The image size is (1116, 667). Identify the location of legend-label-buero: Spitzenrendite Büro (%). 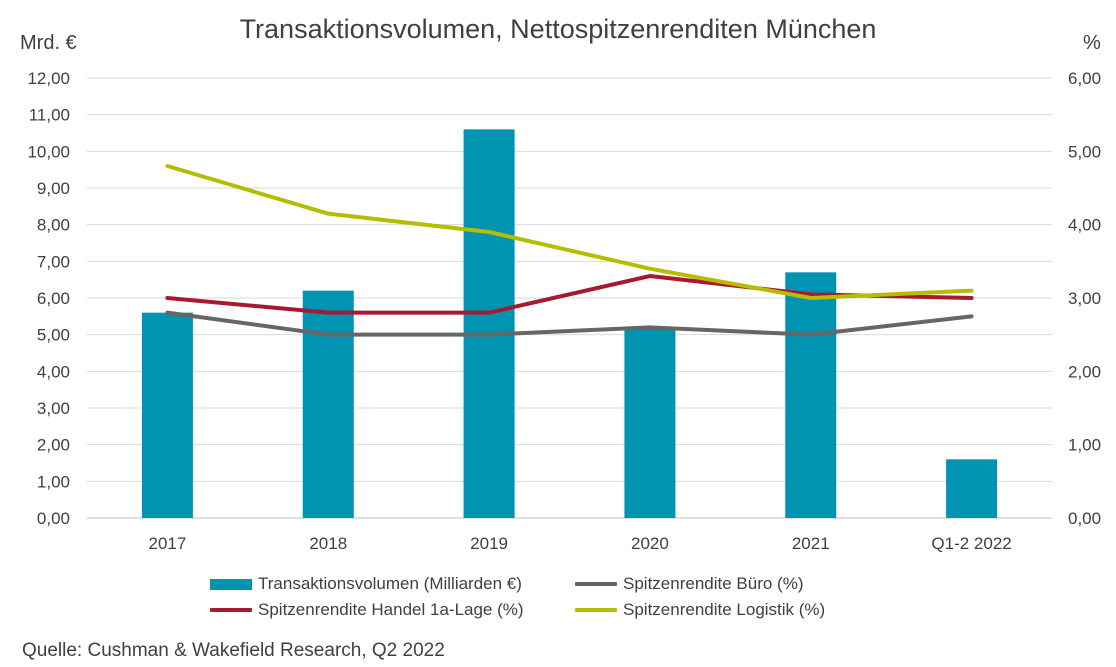
(713, 583).